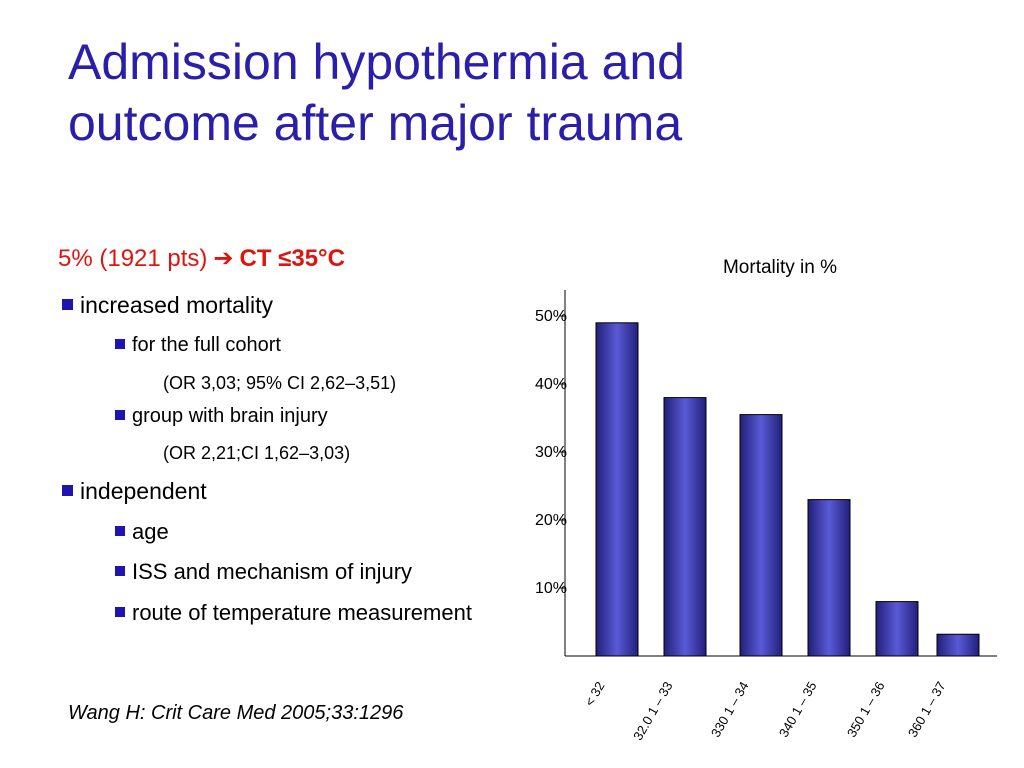 This screenshot has height=768, width=1024. What do you see at coordinates (653, 711) in the screenshot?
I see `x-tick-label: 32.0 1 – 33` at bounding box center [653, 711].